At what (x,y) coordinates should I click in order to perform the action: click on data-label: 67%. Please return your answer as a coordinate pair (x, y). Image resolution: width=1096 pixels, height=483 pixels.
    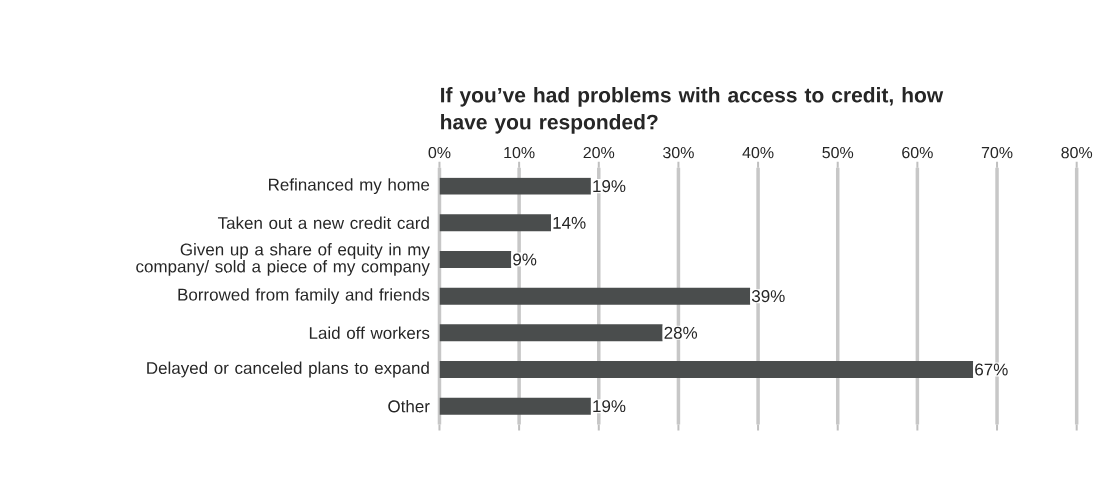
    Looking at the image, I should click on (991, 369).